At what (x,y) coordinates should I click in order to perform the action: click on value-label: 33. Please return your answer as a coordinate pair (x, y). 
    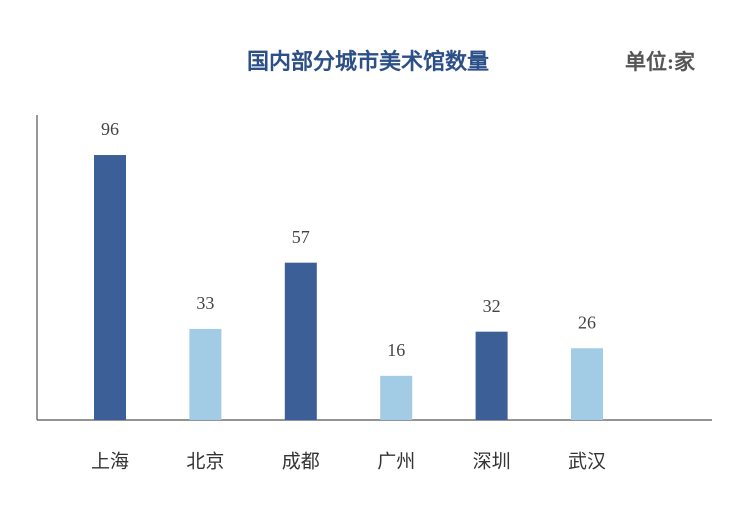
    Looking at the image, I should click on (205, 303).